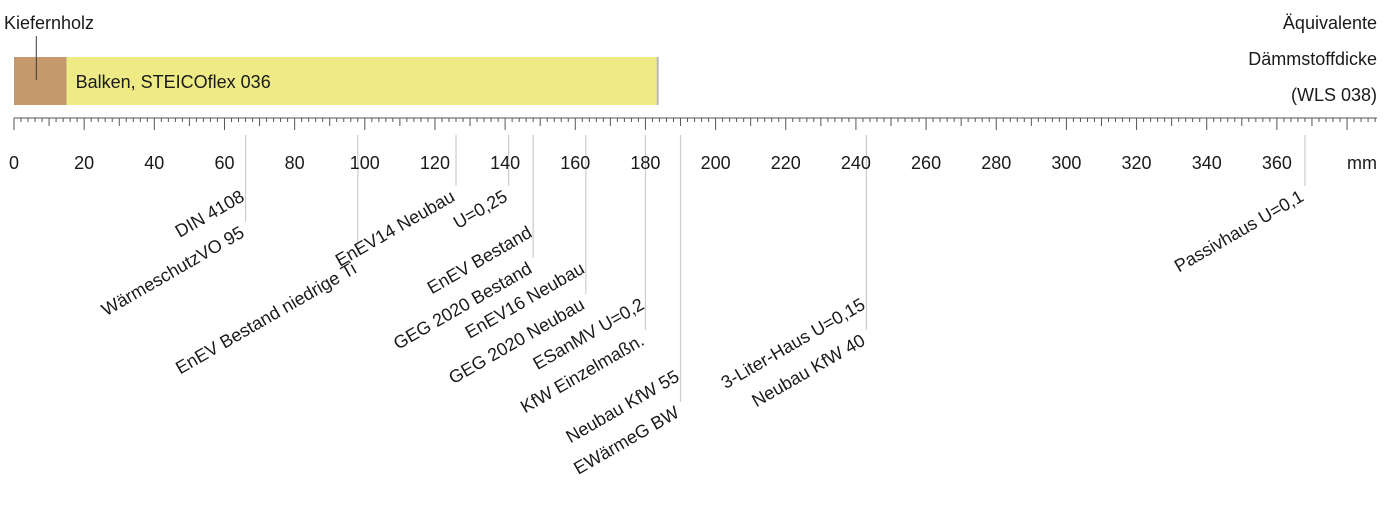 The image size is (1391, 507). What do you see at coordinates (365, 163) in the screenshot?
I see `axis-tick-label: 100` at bounding box center [365, 163].